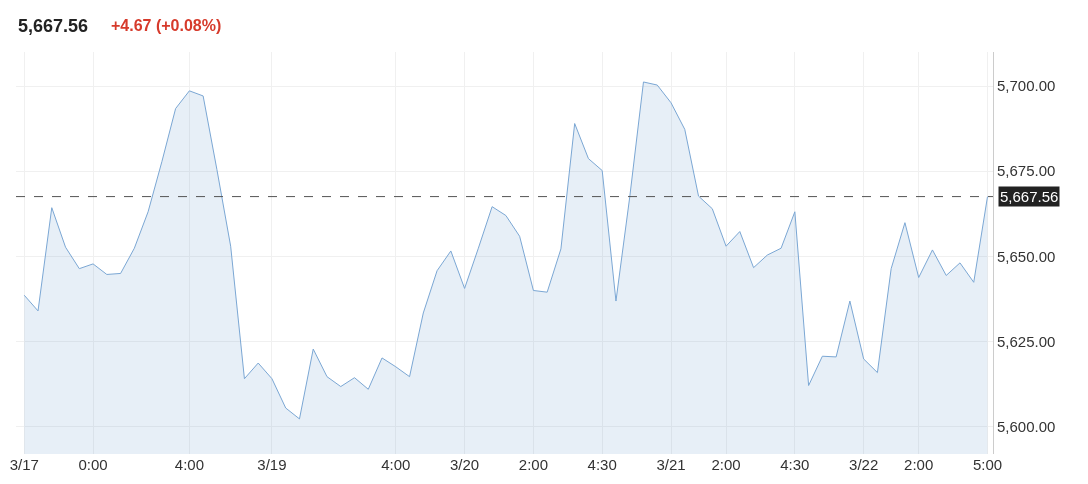 Image resolution: width=1088 pixels, height=484 pixels. I want to click on ref-line-label: 5,667.56, so click(1029, 196).